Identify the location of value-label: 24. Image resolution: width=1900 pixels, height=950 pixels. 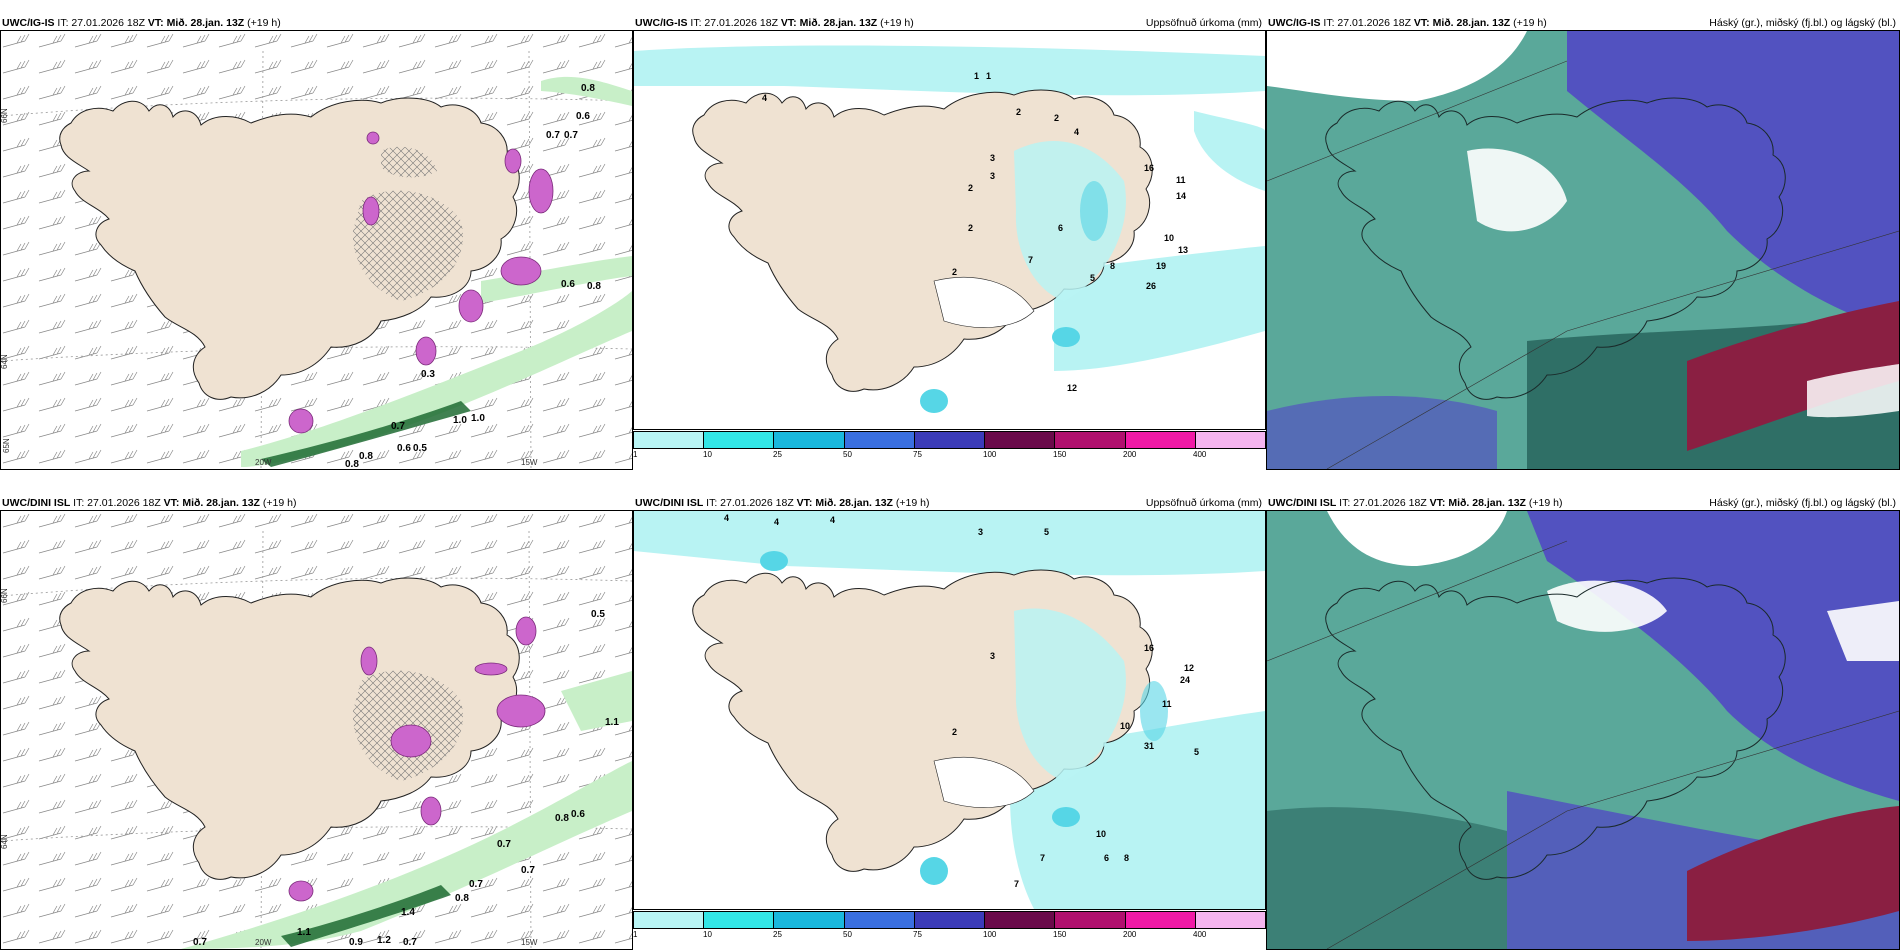
(1185, 680).